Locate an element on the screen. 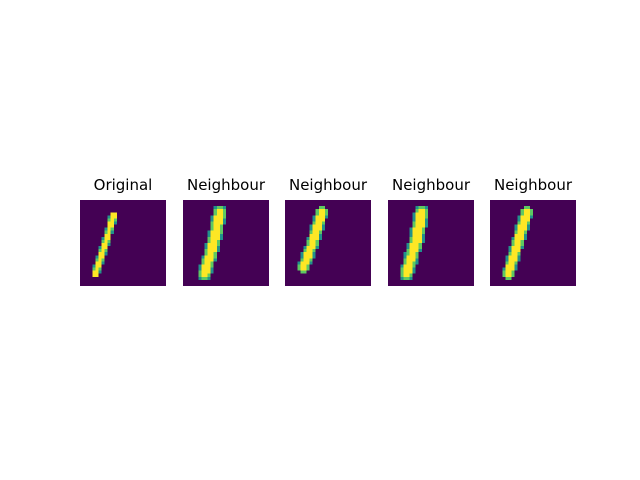  panel-original: Original is located at coordinates (123, 230).